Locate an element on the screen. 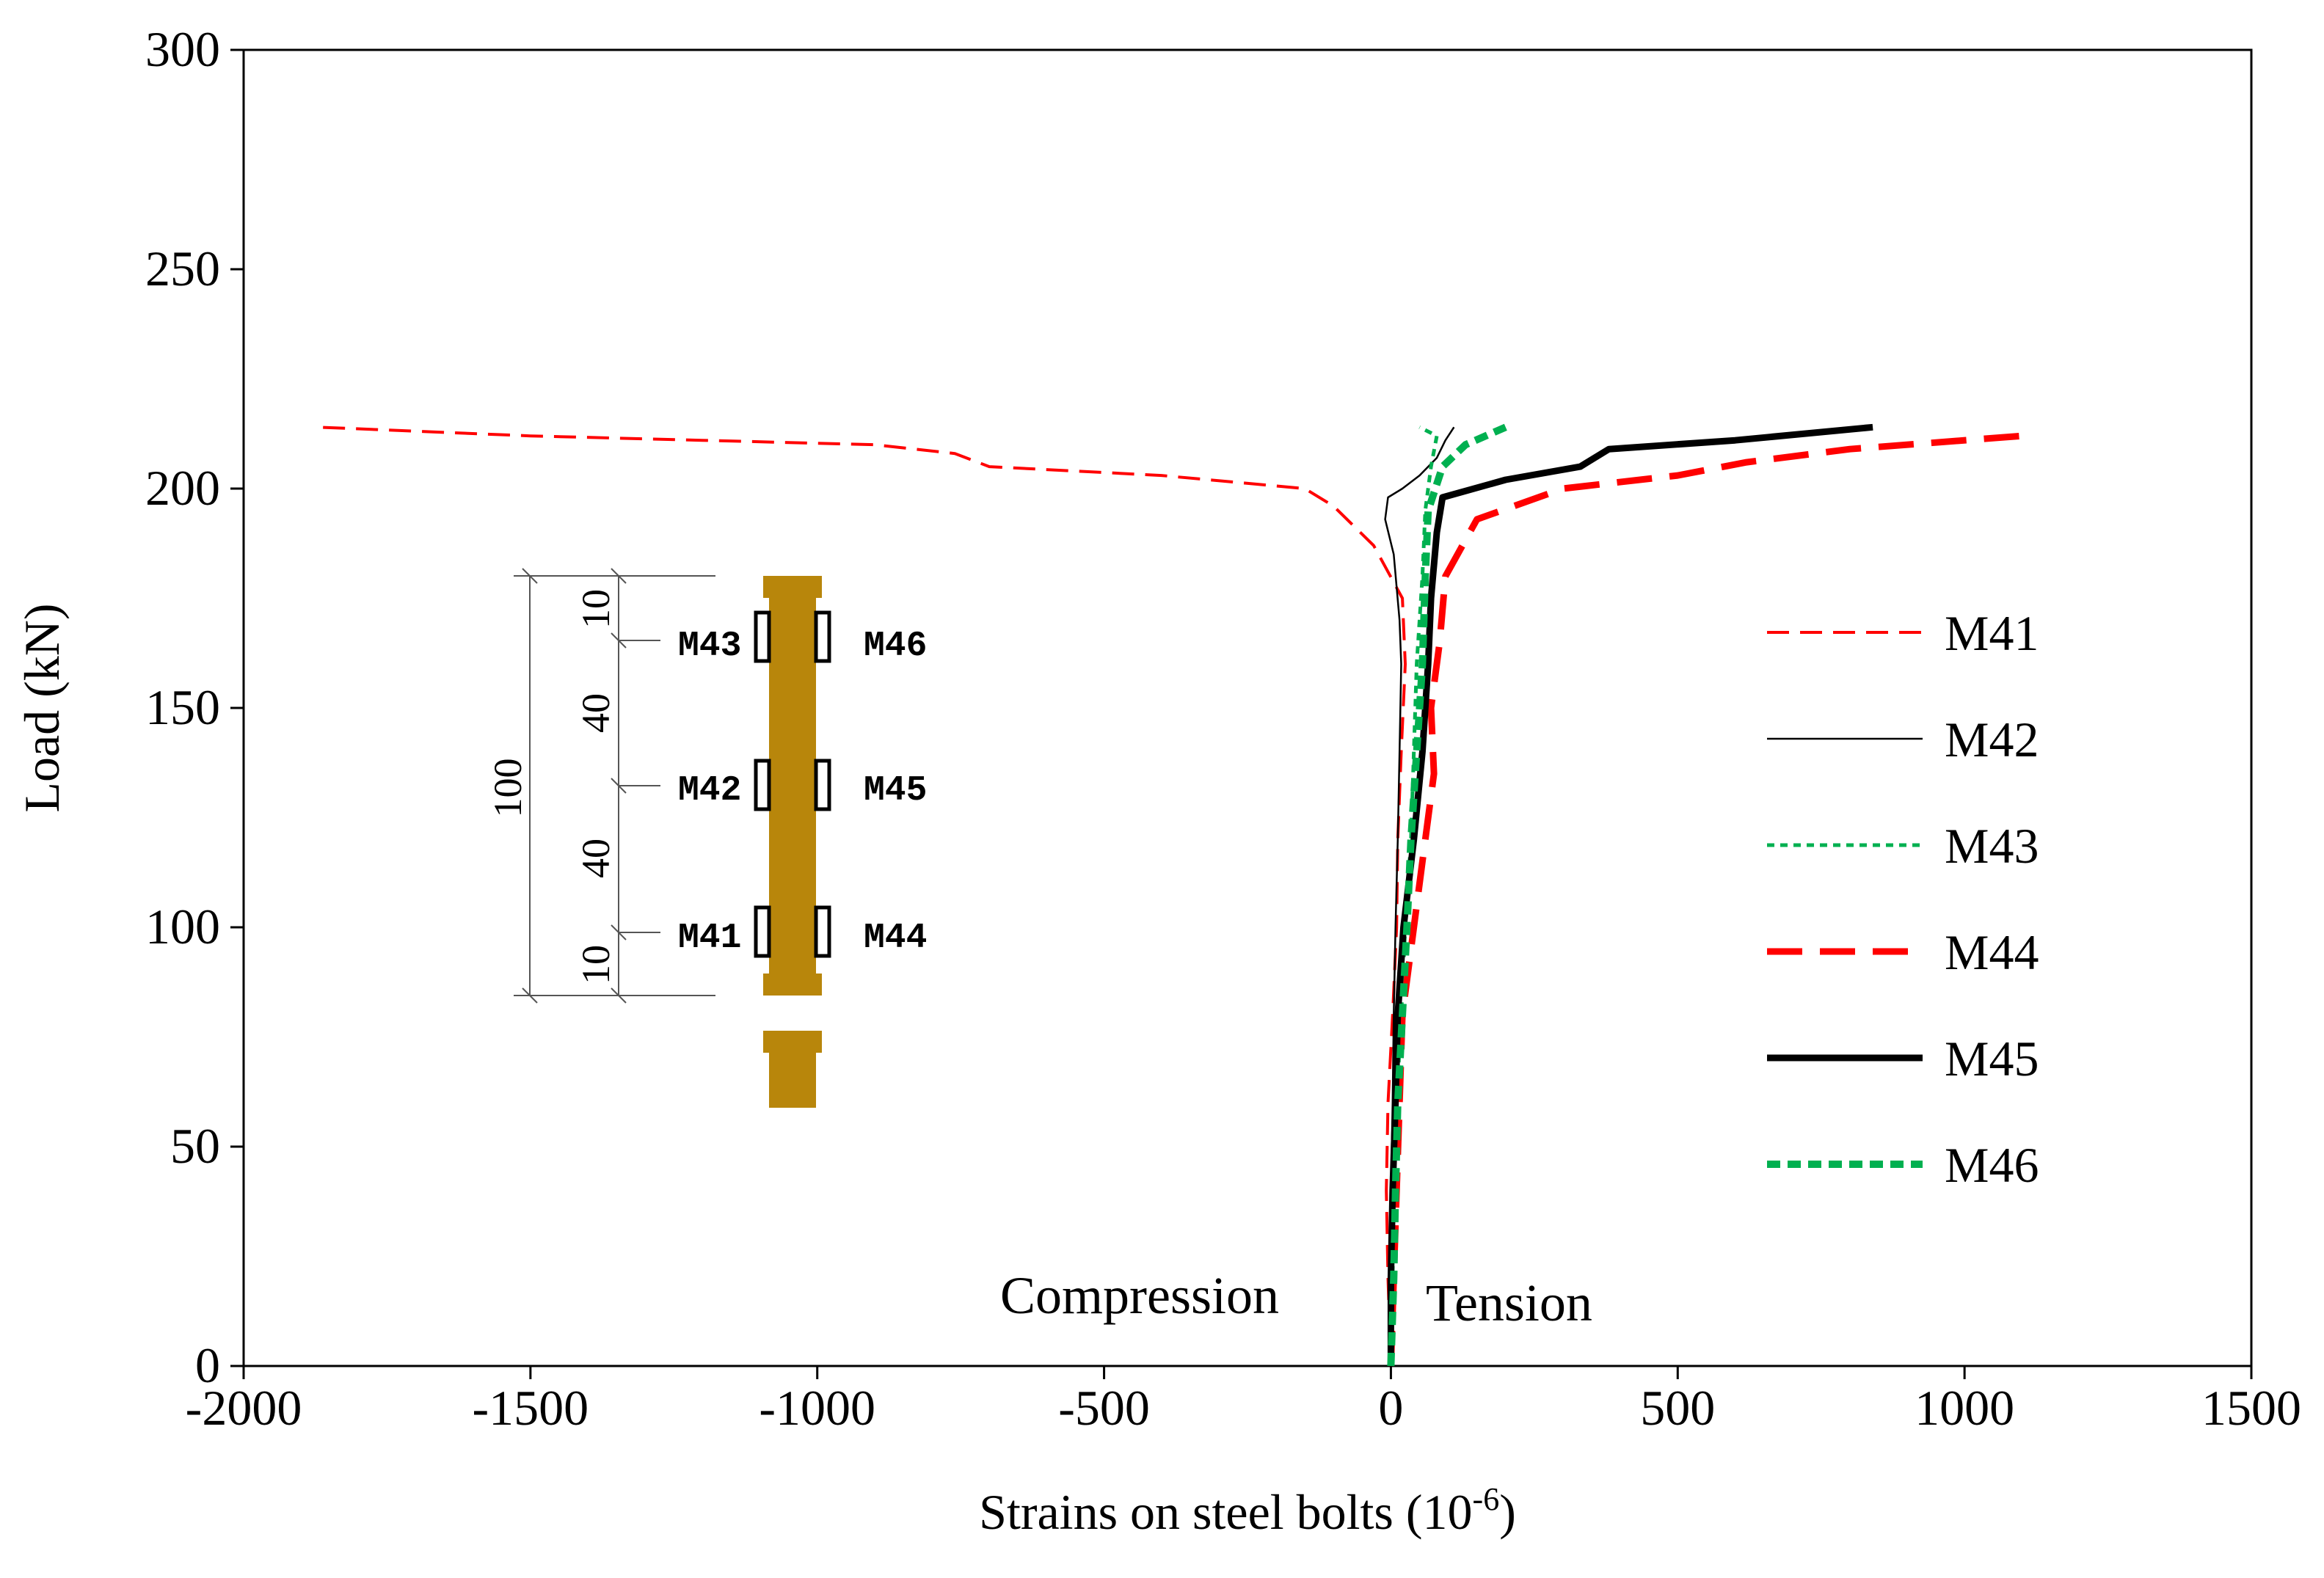 The height and width of the screenshot is (1578, 2324). legend-label-m43: M43 is located at coordinates (1992, 846).